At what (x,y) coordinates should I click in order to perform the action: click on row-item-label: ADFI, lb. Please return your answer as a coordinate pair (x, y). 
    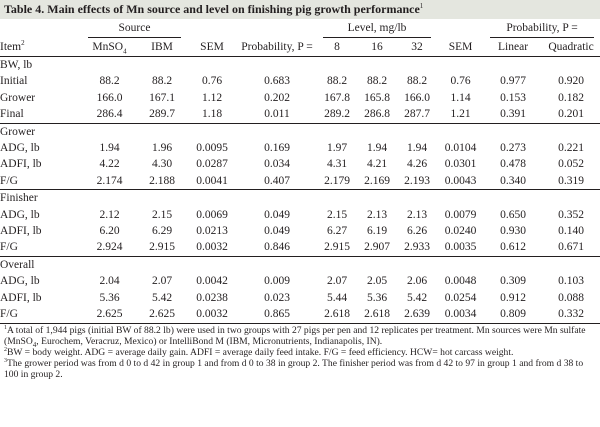
    Looking at the image, I should click on (21, 164).